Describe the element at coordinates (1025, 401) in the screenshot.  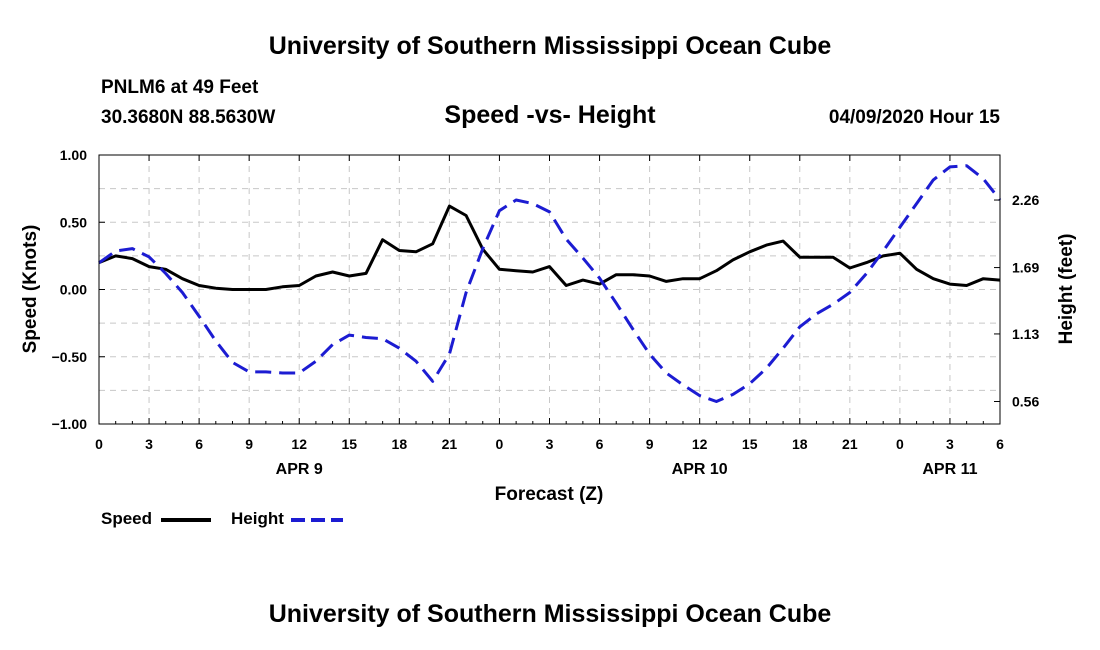
I see `y2-tick-label: 0.56` at that location.